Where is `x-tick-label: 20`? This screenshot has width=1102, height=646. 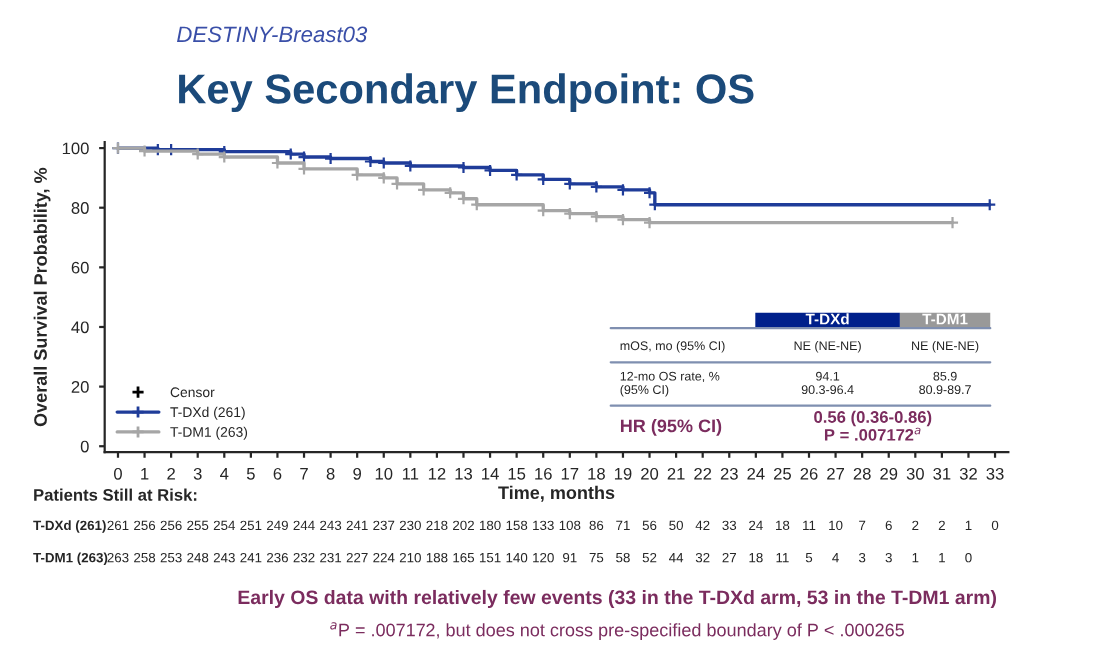 x-tick-label: 20 is located at coordinates (650, 473).